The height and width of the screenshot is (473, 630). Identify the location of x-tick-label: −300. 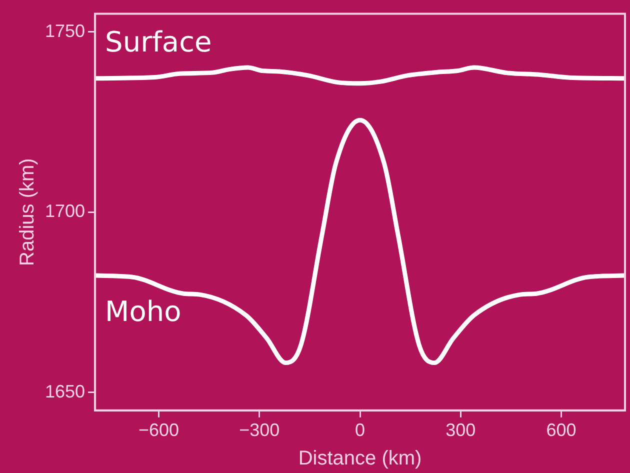
(259, 430).